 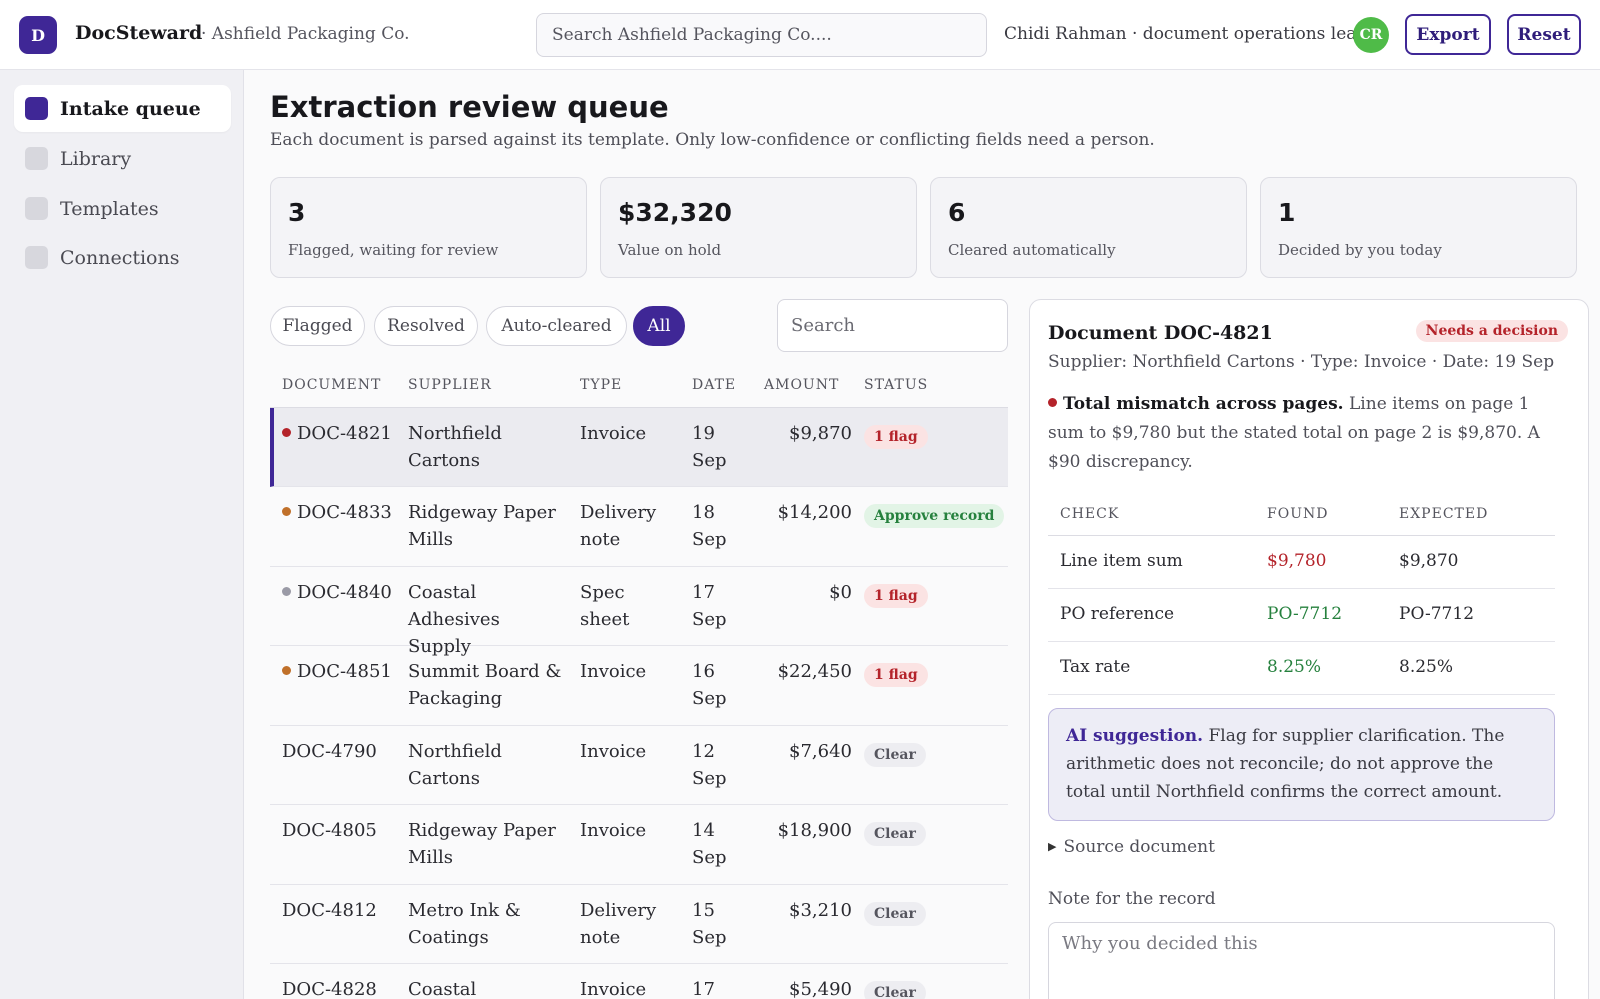 What do you see at coordinates (601, 385) in the screenshot?
I see `column-header-type: TYPE` at bounding box center [601, 385].